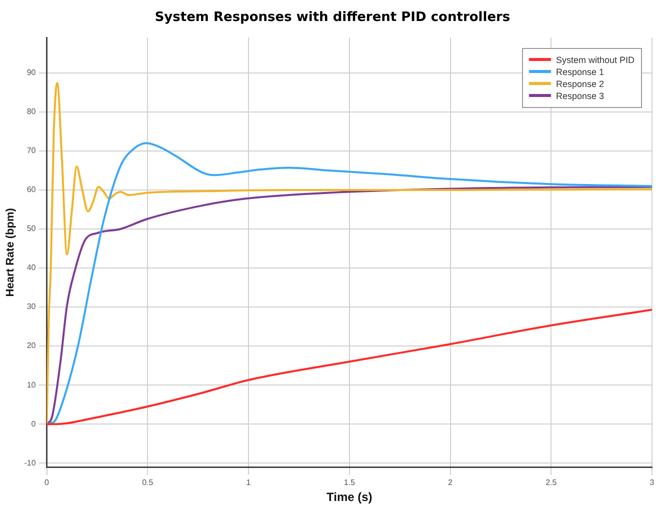 The image size is (665, 510). What do you see at coordinates (580, 83) in the screenshot?
I see `legend-label: Response 2` at bounding box center [580, 83].